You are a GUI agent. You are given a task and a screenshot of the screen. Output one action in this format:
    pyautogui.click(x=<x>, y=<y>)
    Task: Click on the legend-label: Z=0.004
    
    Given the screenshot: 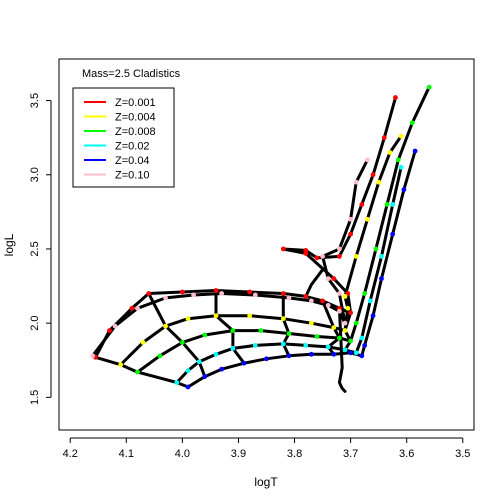 What is the action you would take?
    pyautogui.click(x=135, y=118)
    